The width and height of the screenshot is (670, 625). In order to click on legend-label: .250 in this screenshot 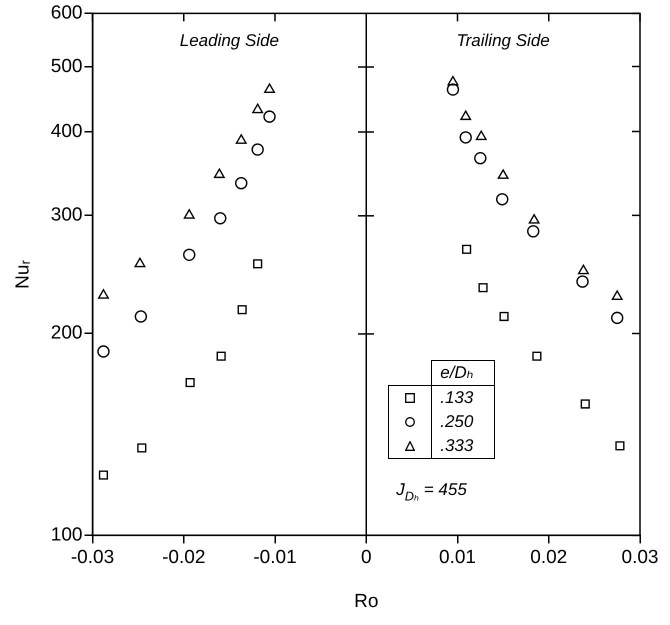, I will do `click(456, 422)`.